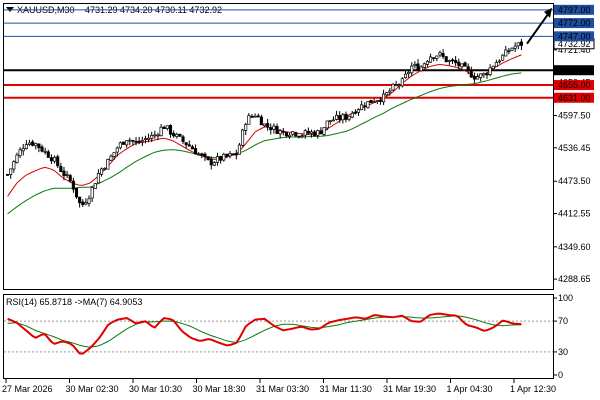 Image resolution: width=600 pixels, height=400 pixels. Describe the element at coordinates (574, 116) in the screenshot. I see `price-tick-label: 4597.50` at that location.